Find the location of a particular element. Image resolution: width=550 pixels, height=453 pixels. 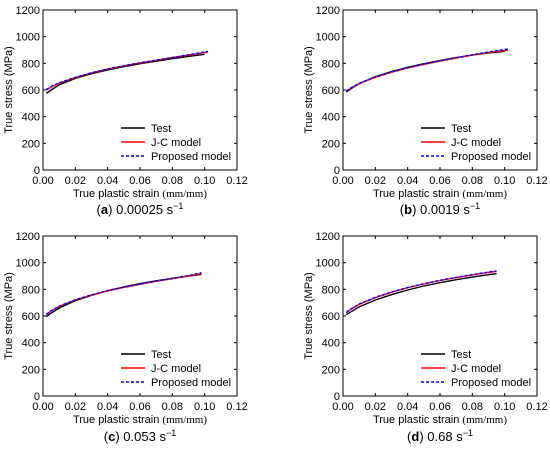

caption-label: d is located at coordinates (415, 436).